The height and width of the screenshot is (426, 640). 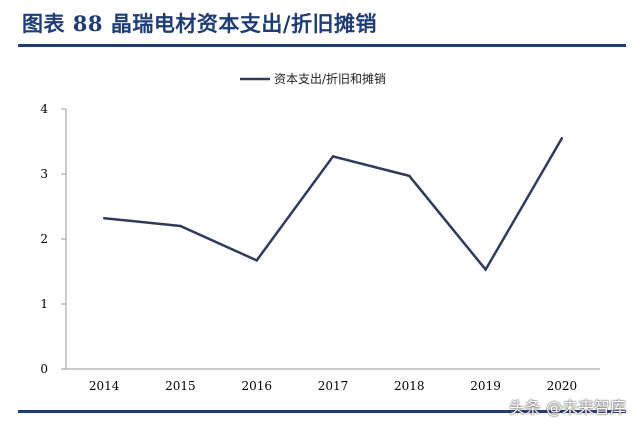 I want to click on x-tick-labels: 2014 2015 2016 2017 2018 2019 2020, so click(x=333, y=386).